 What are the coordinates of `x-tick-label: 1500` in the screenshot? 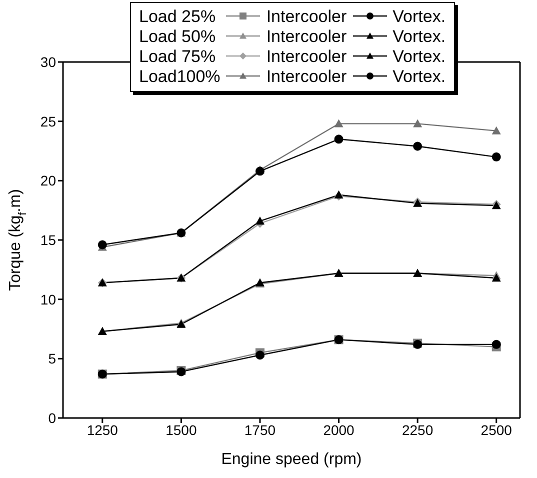 It's located at (181, 430).